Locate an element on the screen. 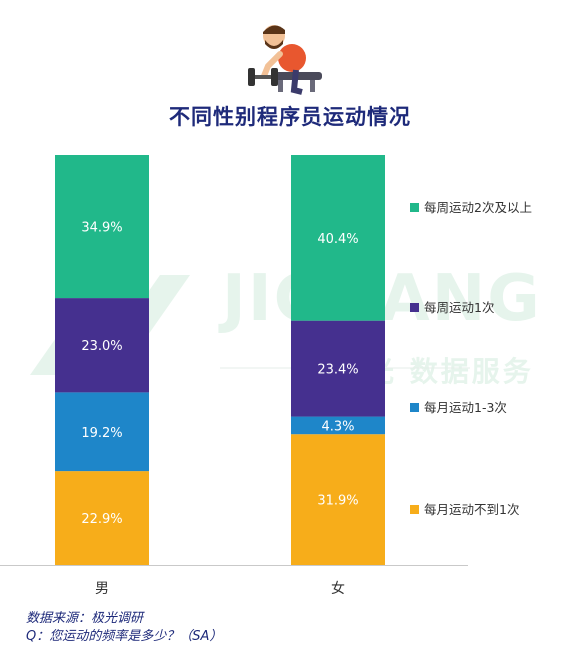  data-label: 23.4% is located at coordinates (337, 370).